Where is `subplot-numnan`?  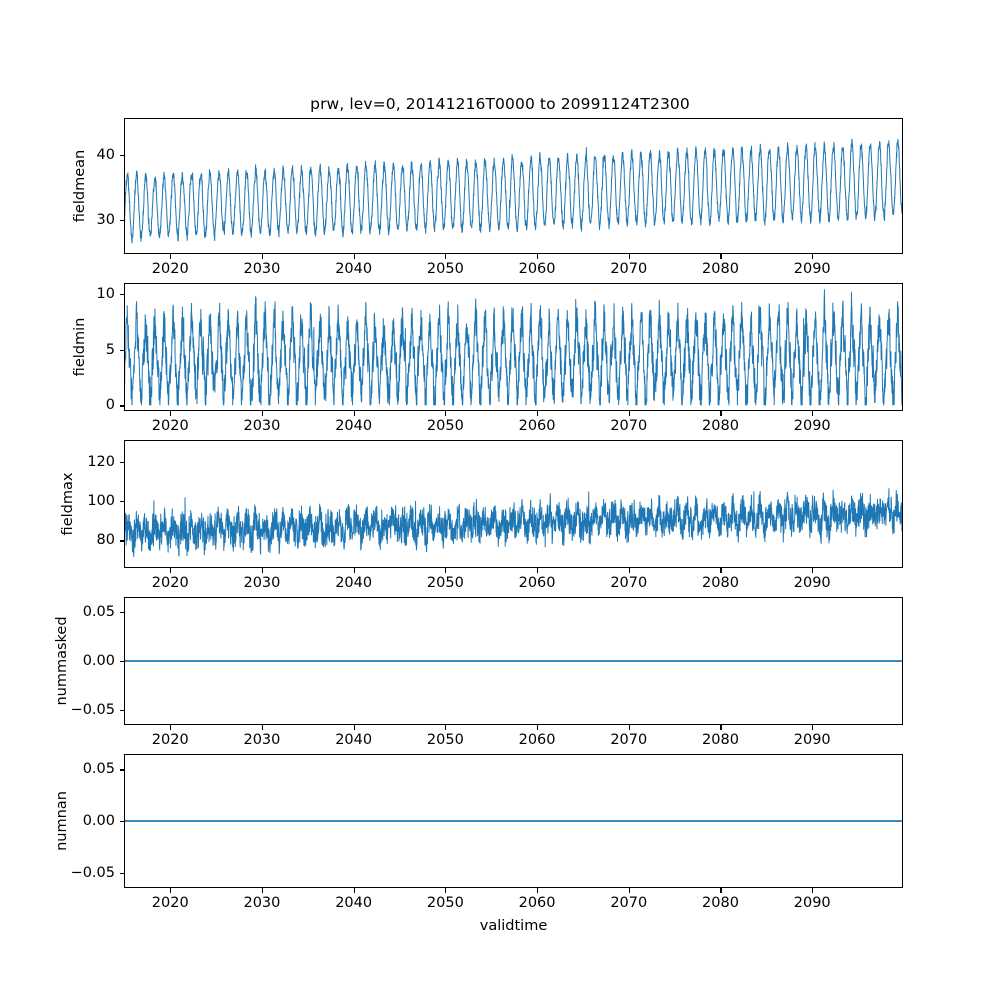
subplot-numnan is located at coordinates (513, 821).